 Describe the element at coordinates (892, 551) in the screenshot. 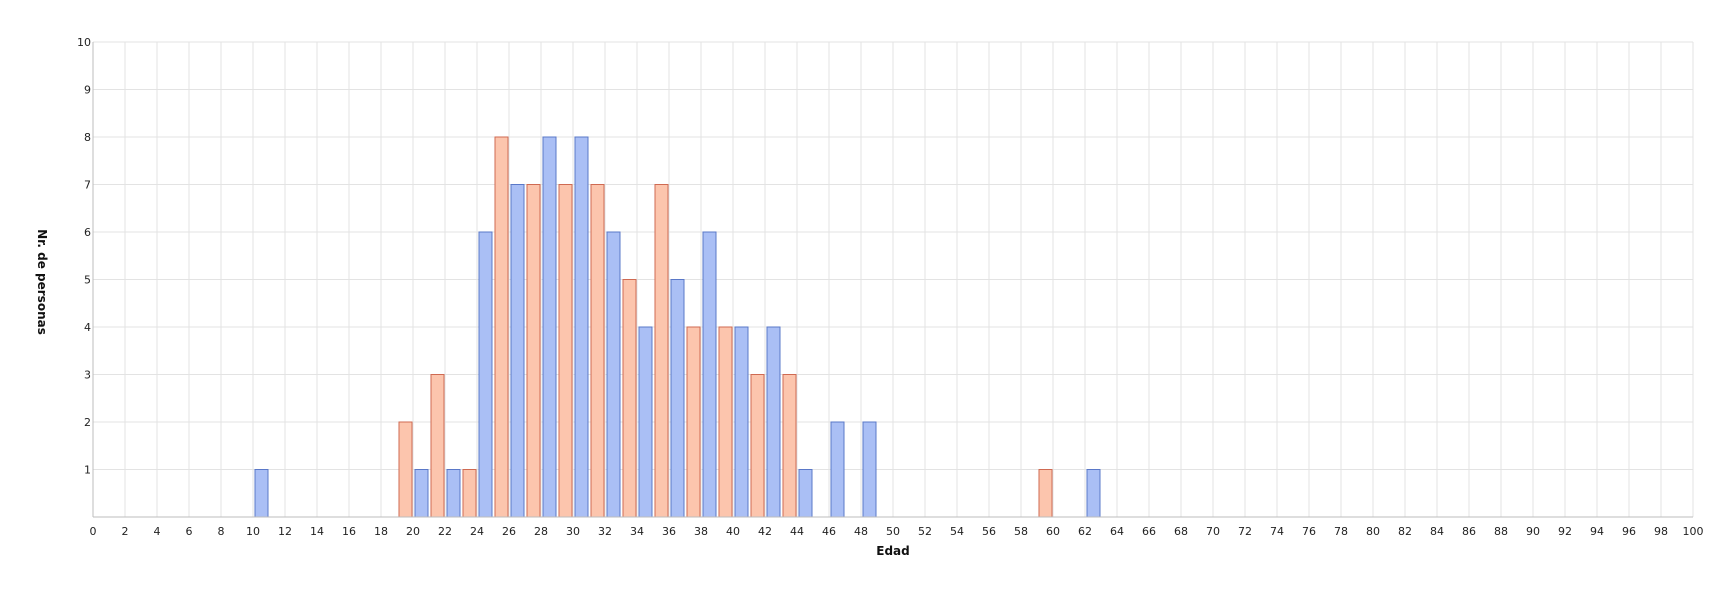

I see `x-axis-title: Edad` at that location.